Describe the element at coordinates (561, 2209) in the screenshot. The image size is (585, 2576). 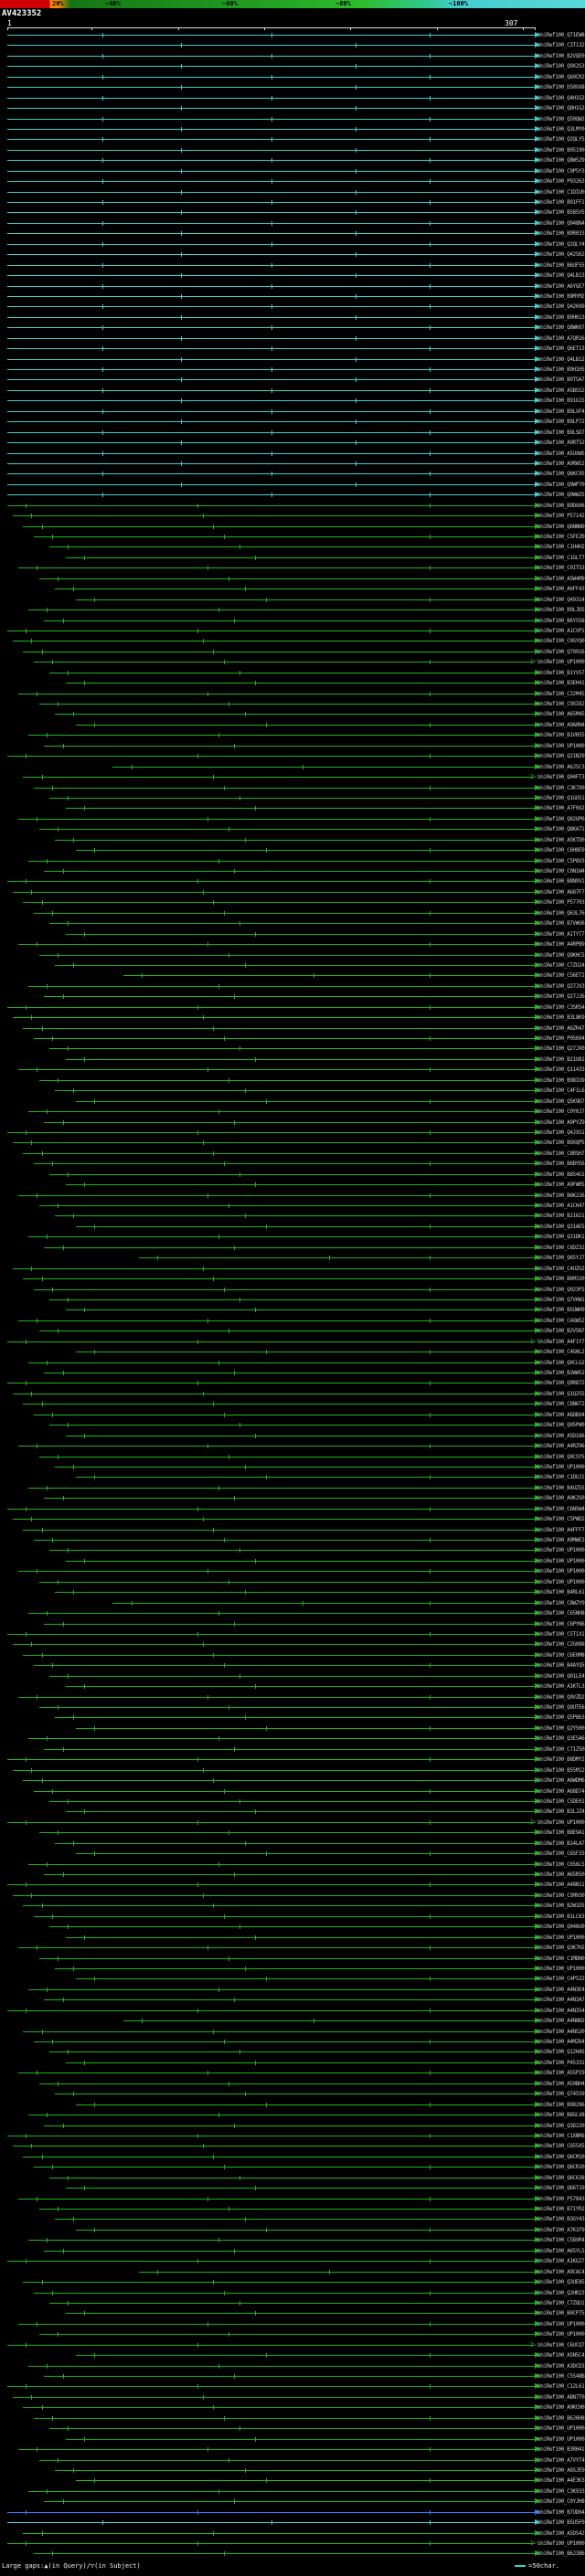
I see `hit-label: UniRef100_B71YR2` at that location.